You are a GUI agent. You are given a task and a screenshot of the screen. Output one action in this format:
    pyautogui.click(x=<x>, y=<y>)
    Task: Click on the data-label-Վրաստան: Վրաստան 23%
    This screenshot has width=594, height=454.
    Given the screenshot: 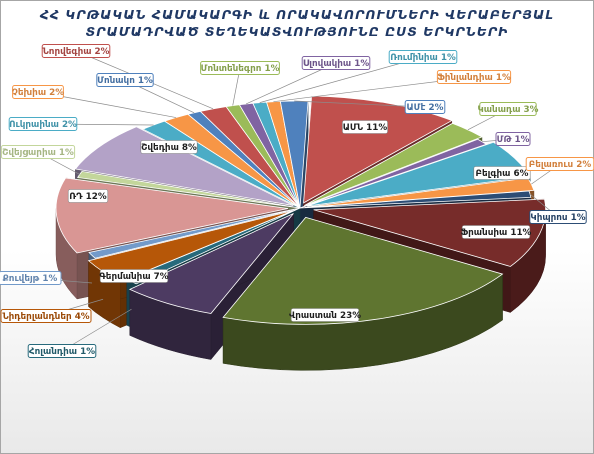 What is the action you would take?
    pyautogui.click(x=325, y=316)
    